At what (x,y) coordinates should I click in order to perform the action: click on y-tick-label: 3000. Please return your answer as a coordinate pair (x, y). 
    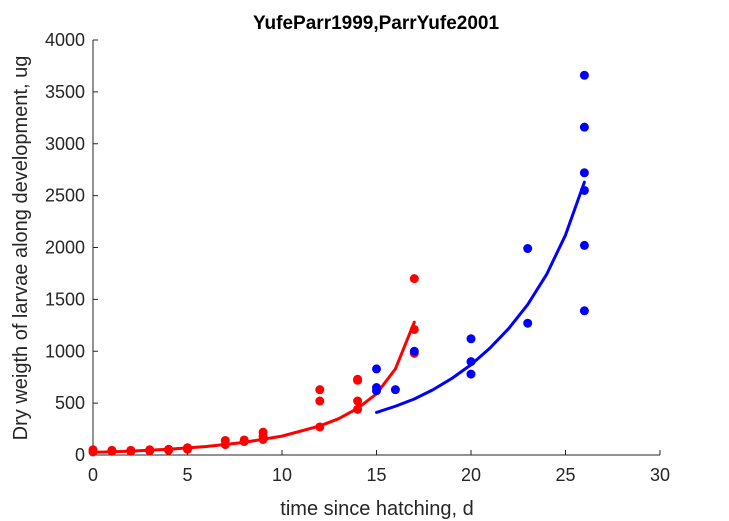
    Looking at the image, I should click on (65, 144).